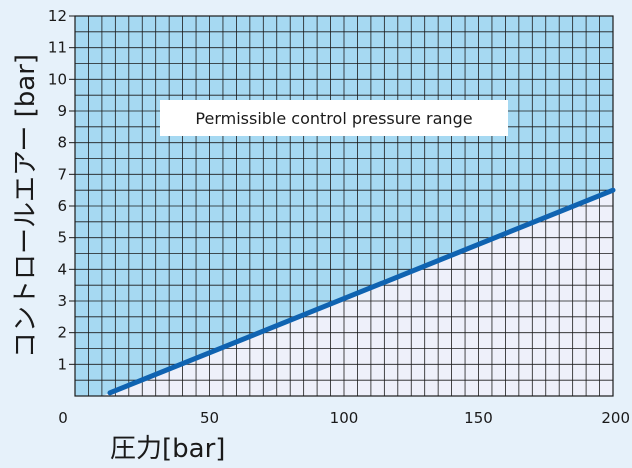 The height and width of the screenshot is (468, 632). What do you see at coordinates (26, 206) in the screenshot?
I see `y-axis-title: コントロールエアー [bar]` at bounding box center [26, 206].